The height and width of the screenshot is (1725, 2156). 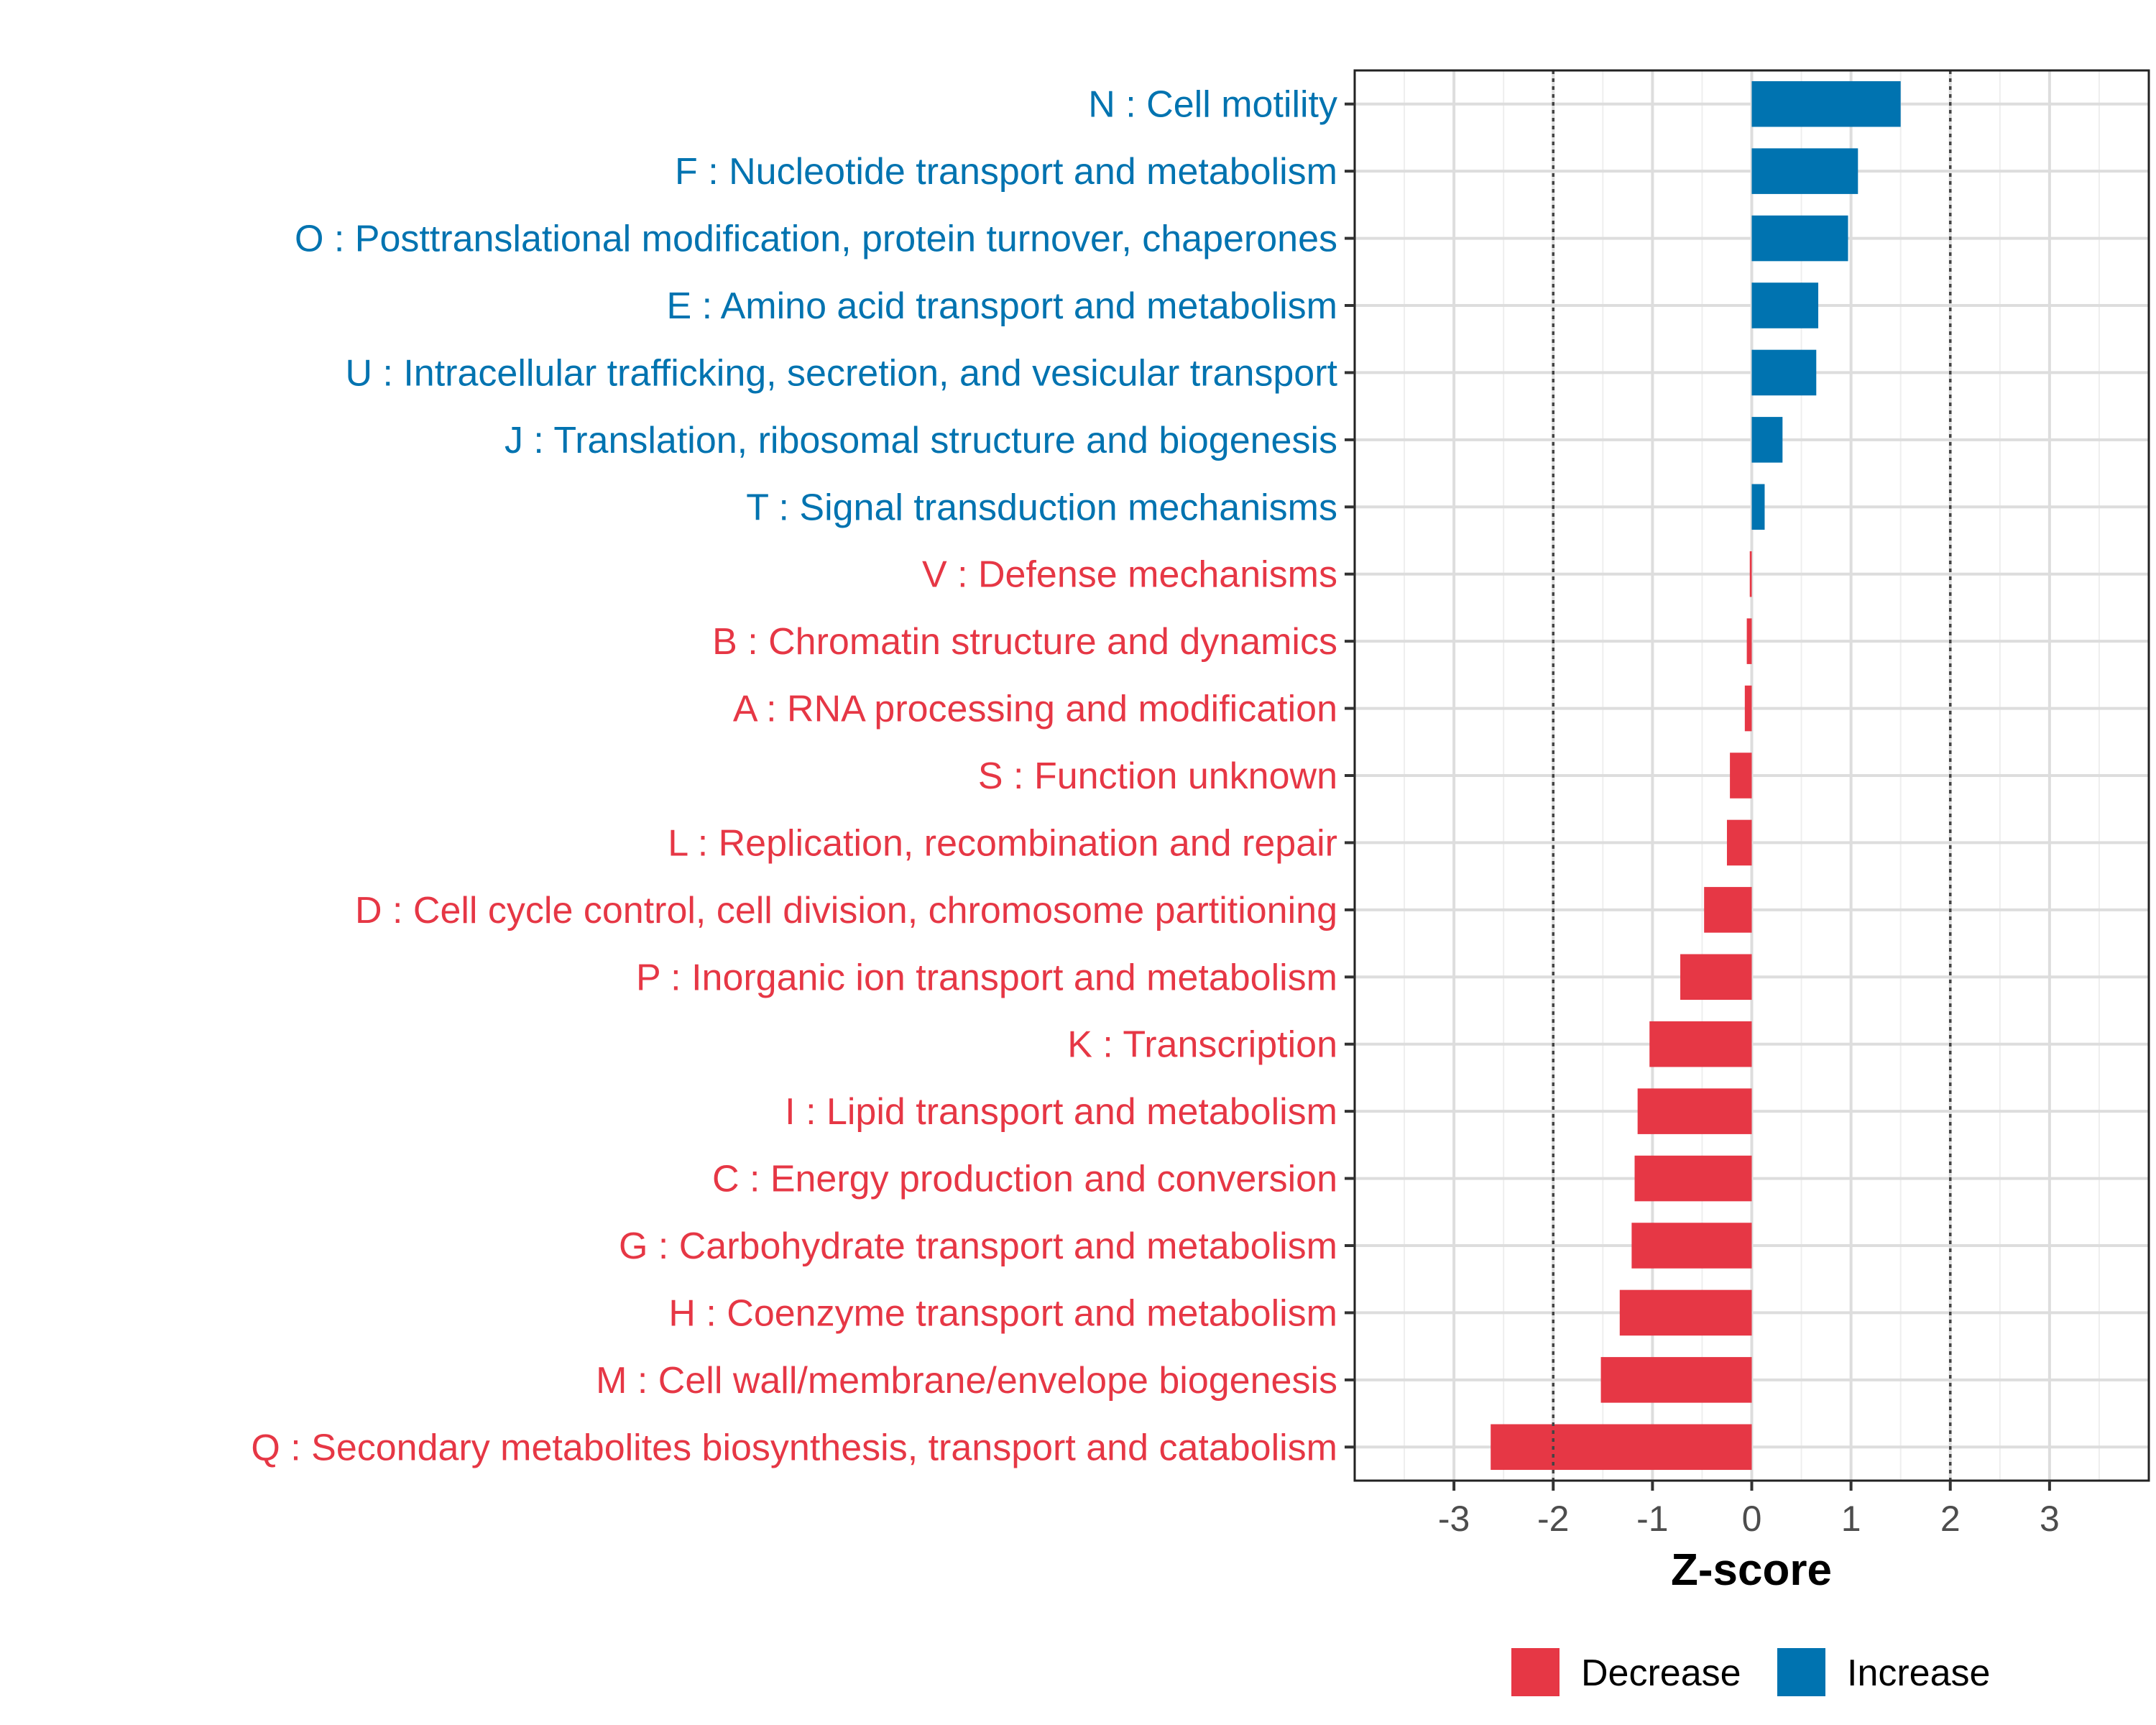 What do you see at coordinates (2050, 1519) in the screenshot?
I see `x-tick-label: 3` at bounding box center [2050, 1519].